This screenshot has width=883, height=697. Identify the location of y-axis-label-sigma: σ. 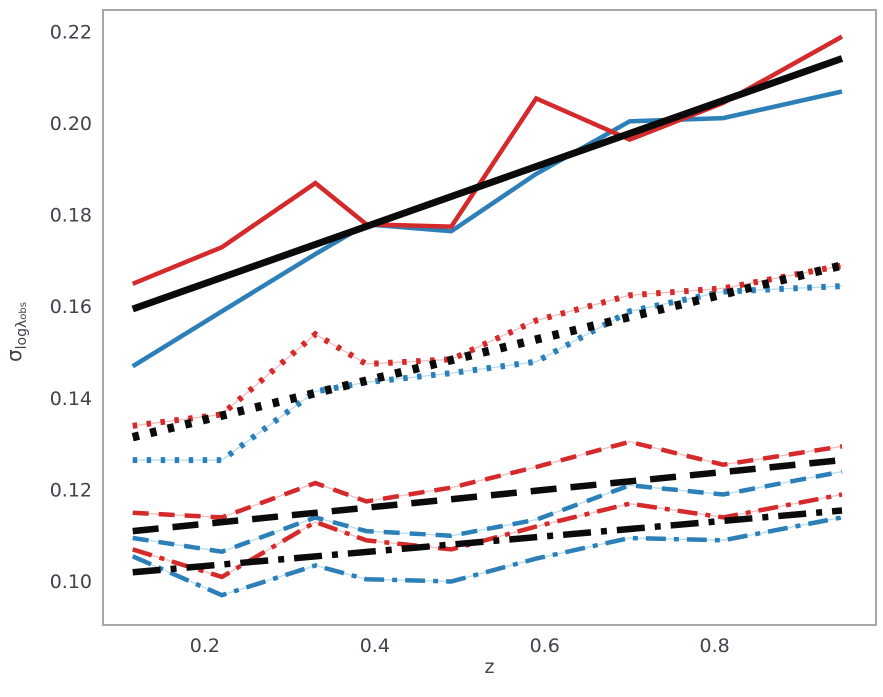
(14, 356).